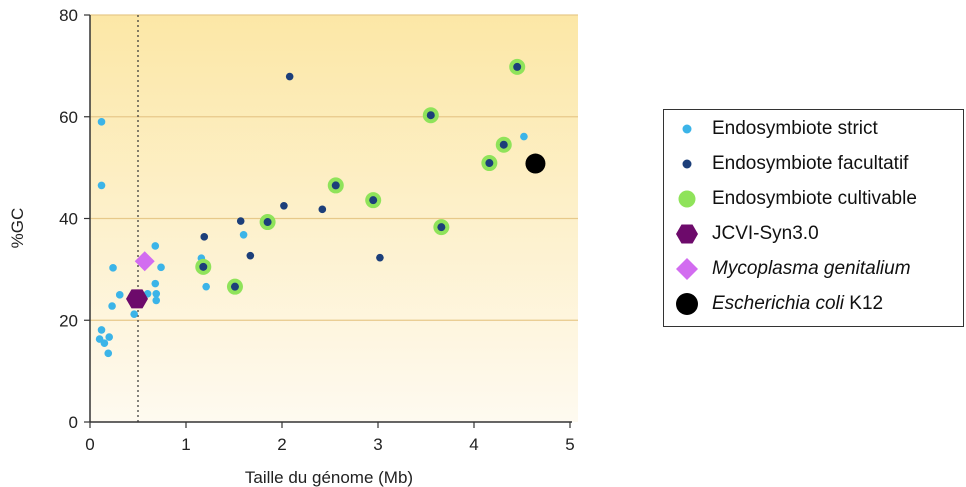  What do you see at coordinates (377, 444) in the screenshot?
I see `x-tick-label: 3` at bounding box center [377, 444].